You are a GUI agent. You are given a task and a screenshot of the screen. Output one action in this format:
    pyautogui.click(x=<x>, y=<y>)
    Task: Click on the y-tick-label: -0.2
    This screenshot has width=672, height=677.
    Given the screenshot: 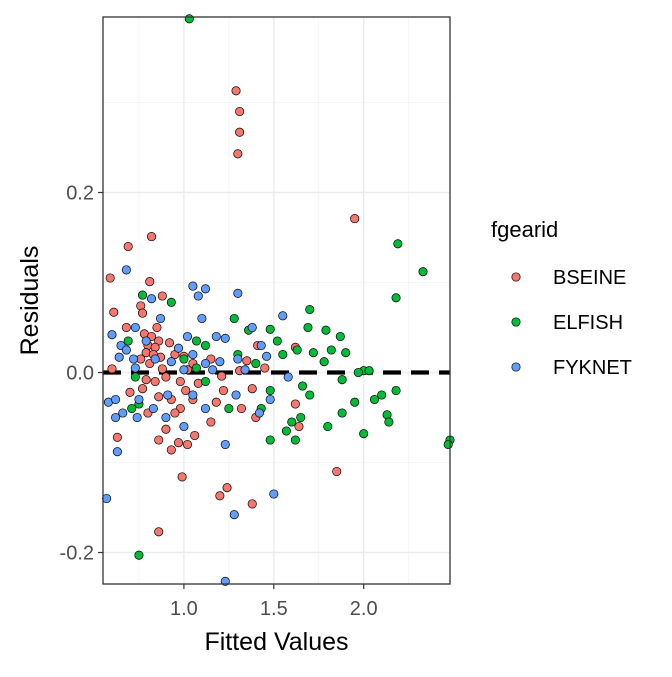 What is the action you would take?
    pyautogui.click(x=77, y=554)
    